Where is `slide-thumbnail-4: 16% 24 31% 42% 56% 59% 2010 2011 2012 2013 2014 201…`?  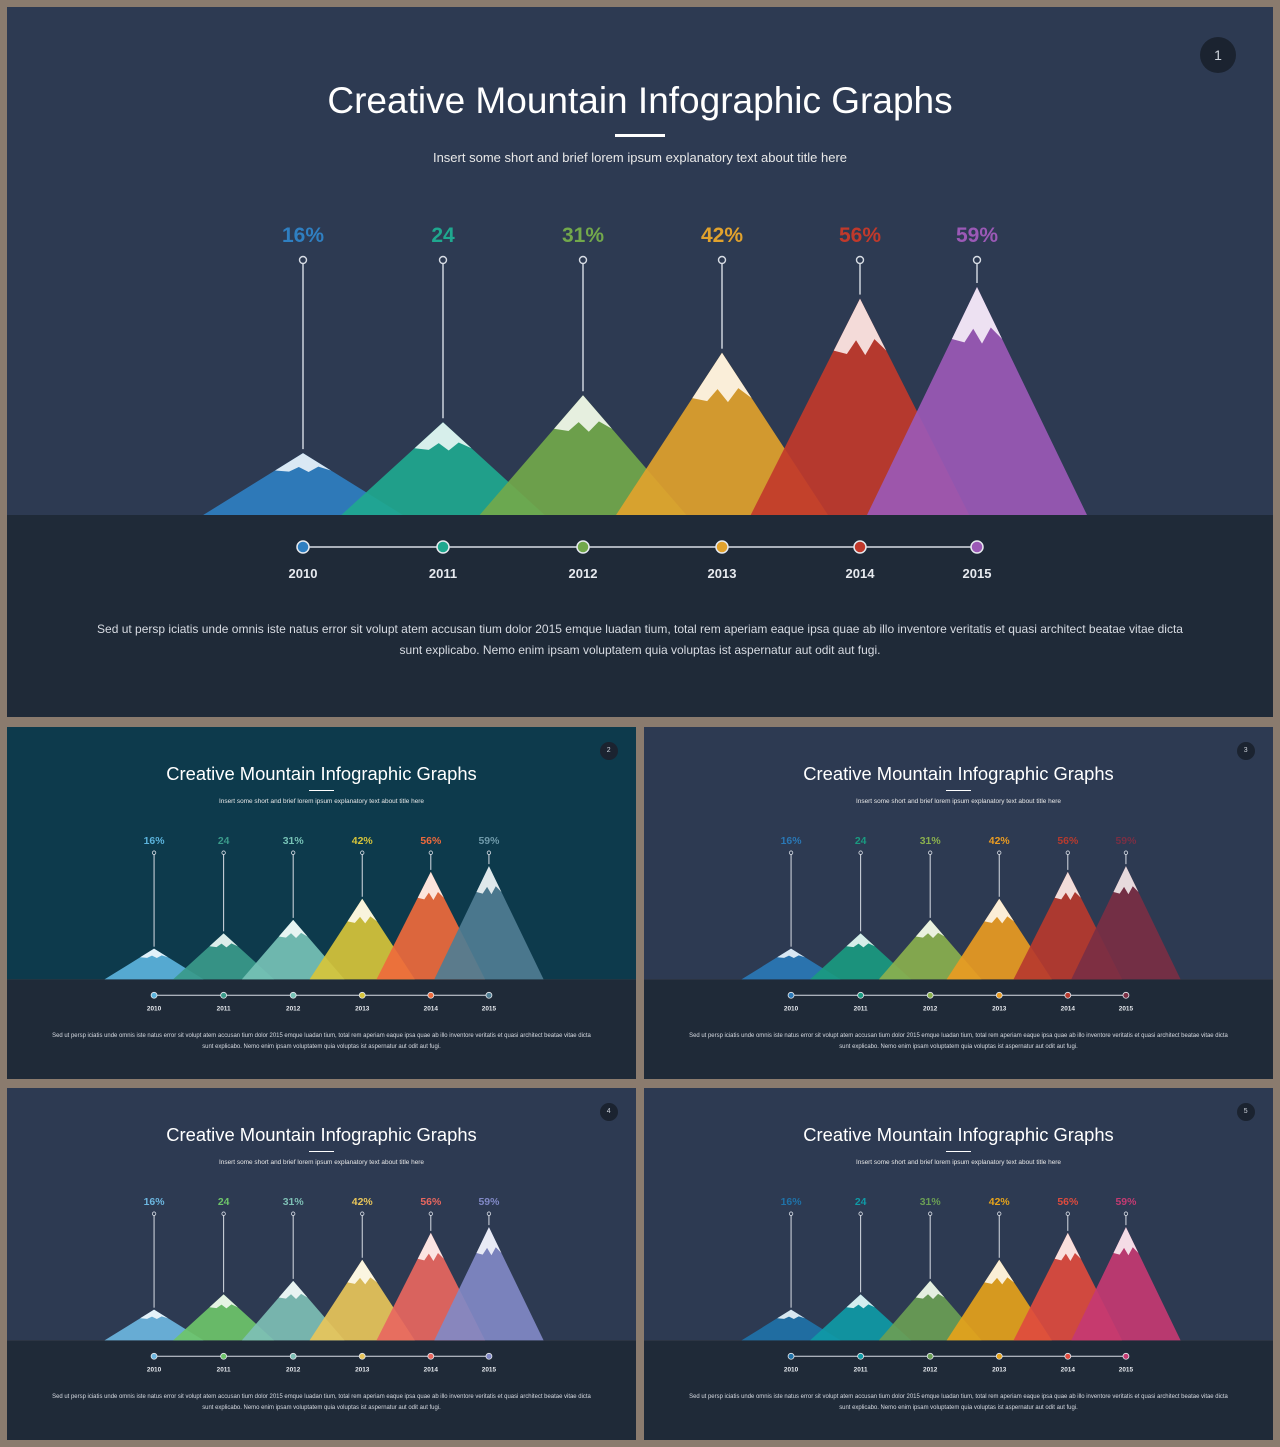 slide-thumbnail-4: 16% 24 31% 42% 56% 59% 2010 2011 2012 2013 2014 201… is located at coordinates (321, 1264).